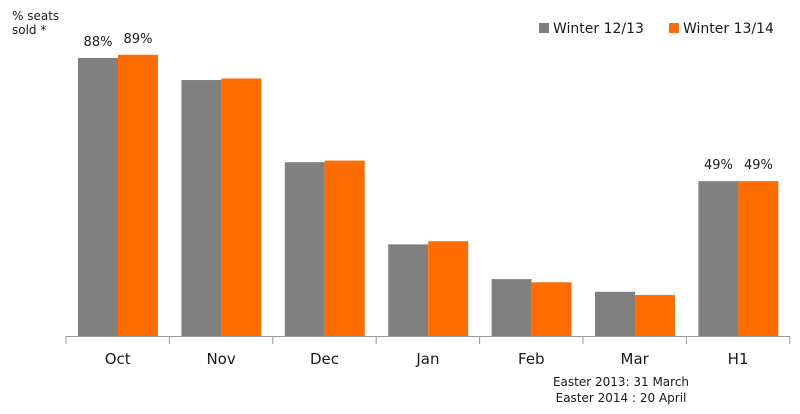 The width and height of the screenshot is (800, 414). I want to click on data-label-oct-1: 89%, so click(138, 39).